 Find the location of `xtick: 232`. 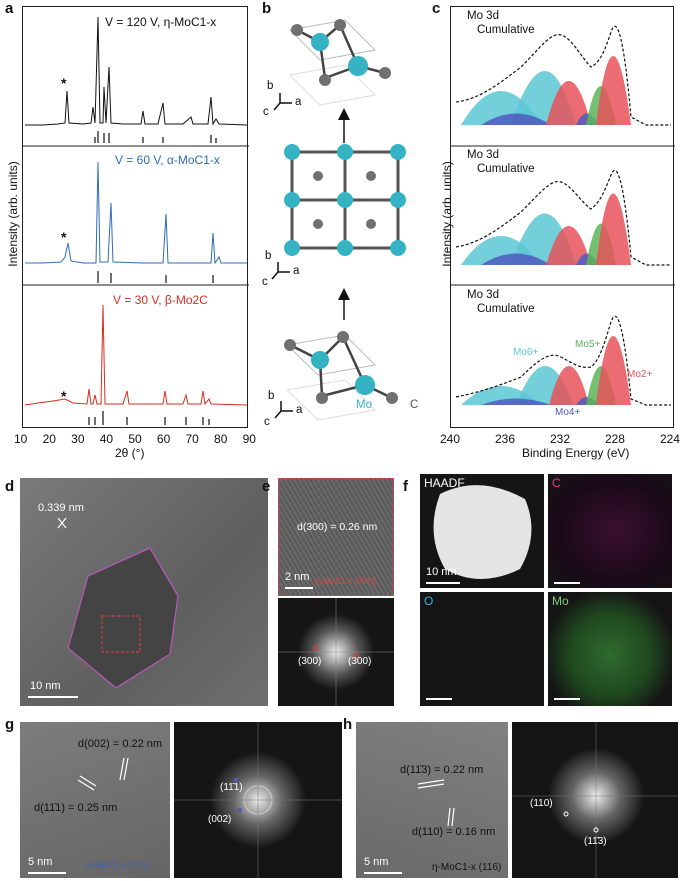

xtick: 232 is located at coordinates (559, 439).